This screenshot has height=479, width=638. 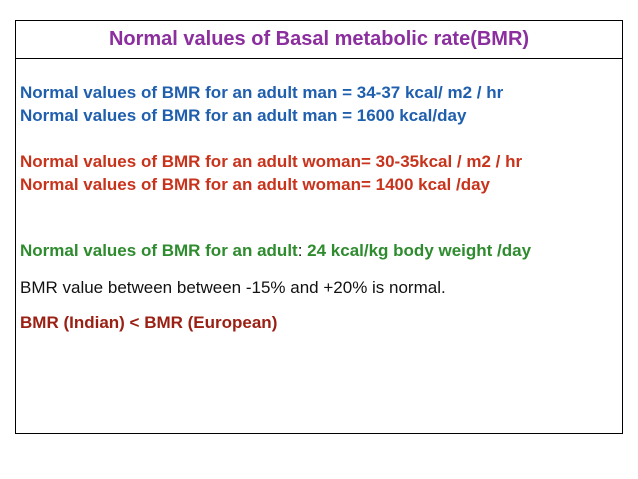 I want to click on adult-bmr-value: 24 kcal/kg body weight /day, so click(x=419, y=250).